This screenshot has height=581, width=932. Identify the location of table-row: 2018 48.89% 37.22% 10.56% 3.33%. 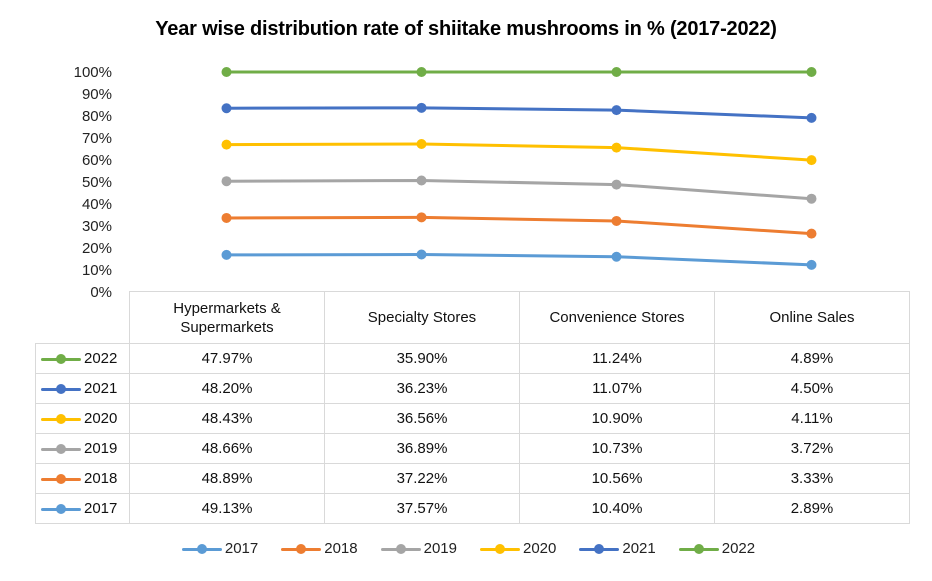
(472, 478).